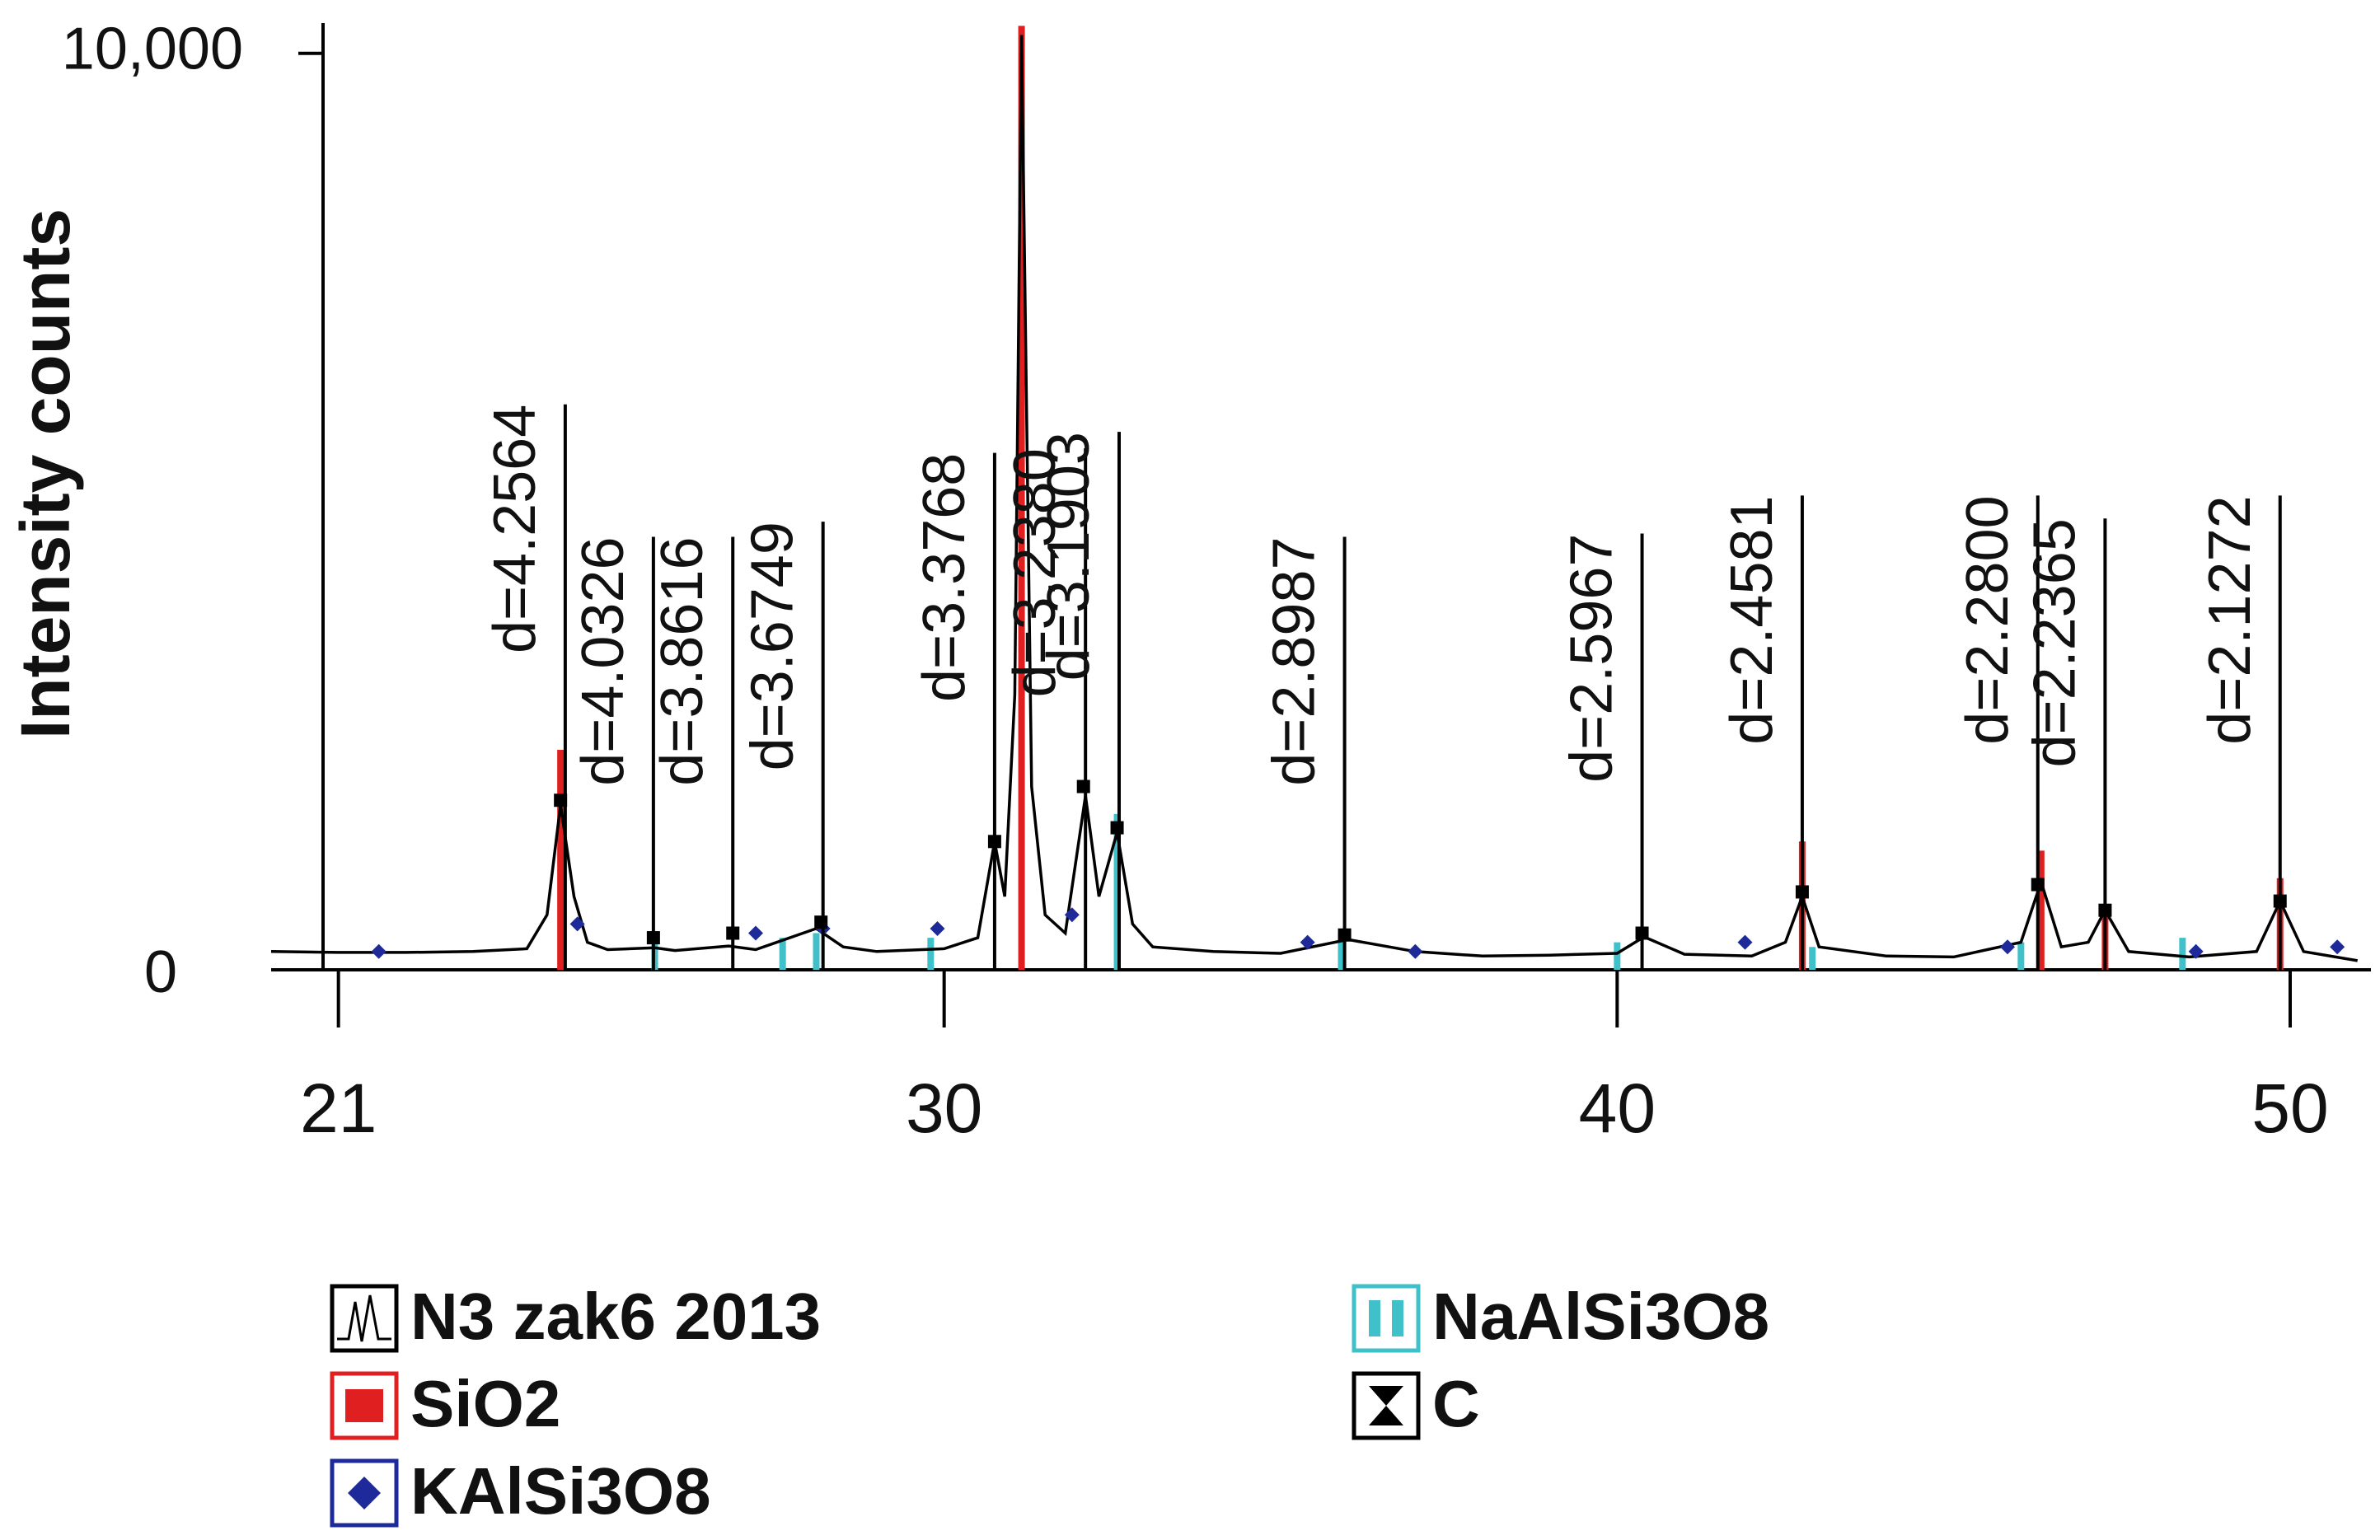 The height and width of the screenshot is (1540, 2380). What do you see at coordinates (944, 1108) in the screenshot?
I see `x-tick-label: 30` at bounding box center [944, 1108].